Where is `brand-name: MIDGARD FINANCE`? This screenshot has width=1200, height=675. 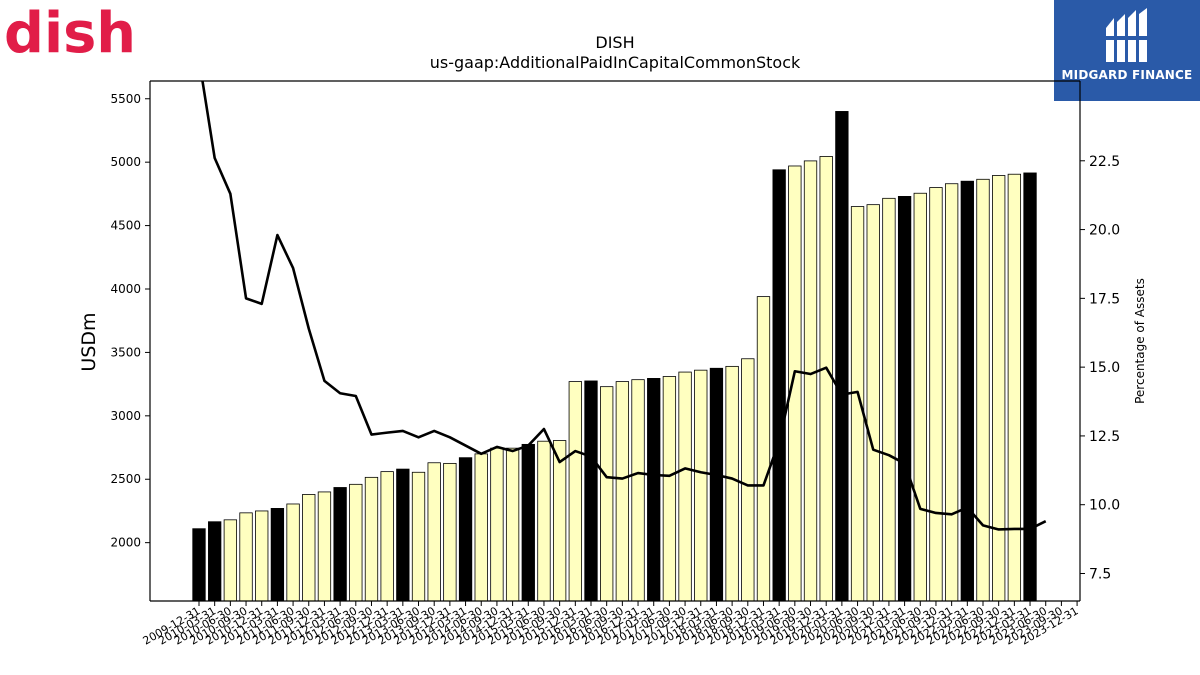
brand-name: MIDGARD FINANCE is located at coordinates (1127, 75).